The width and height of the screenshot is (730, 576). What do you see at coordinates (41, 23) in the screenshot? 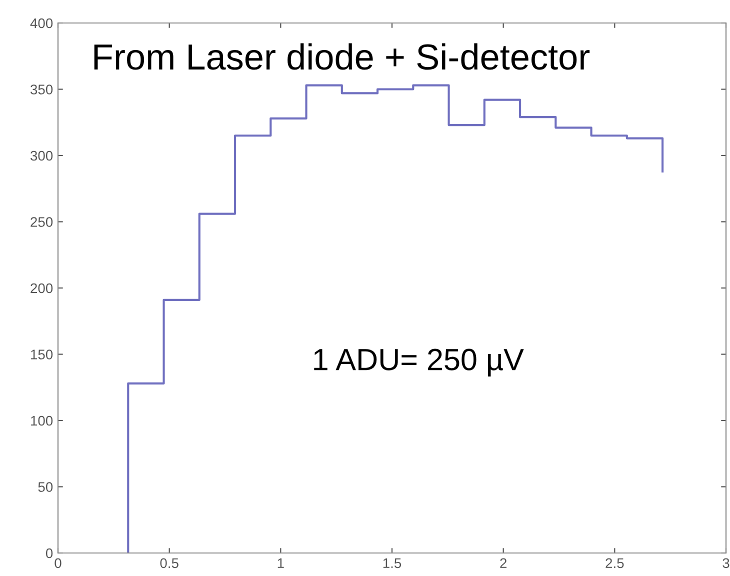
I see `y-tick-label: 400` at bounding box center [41, 23].